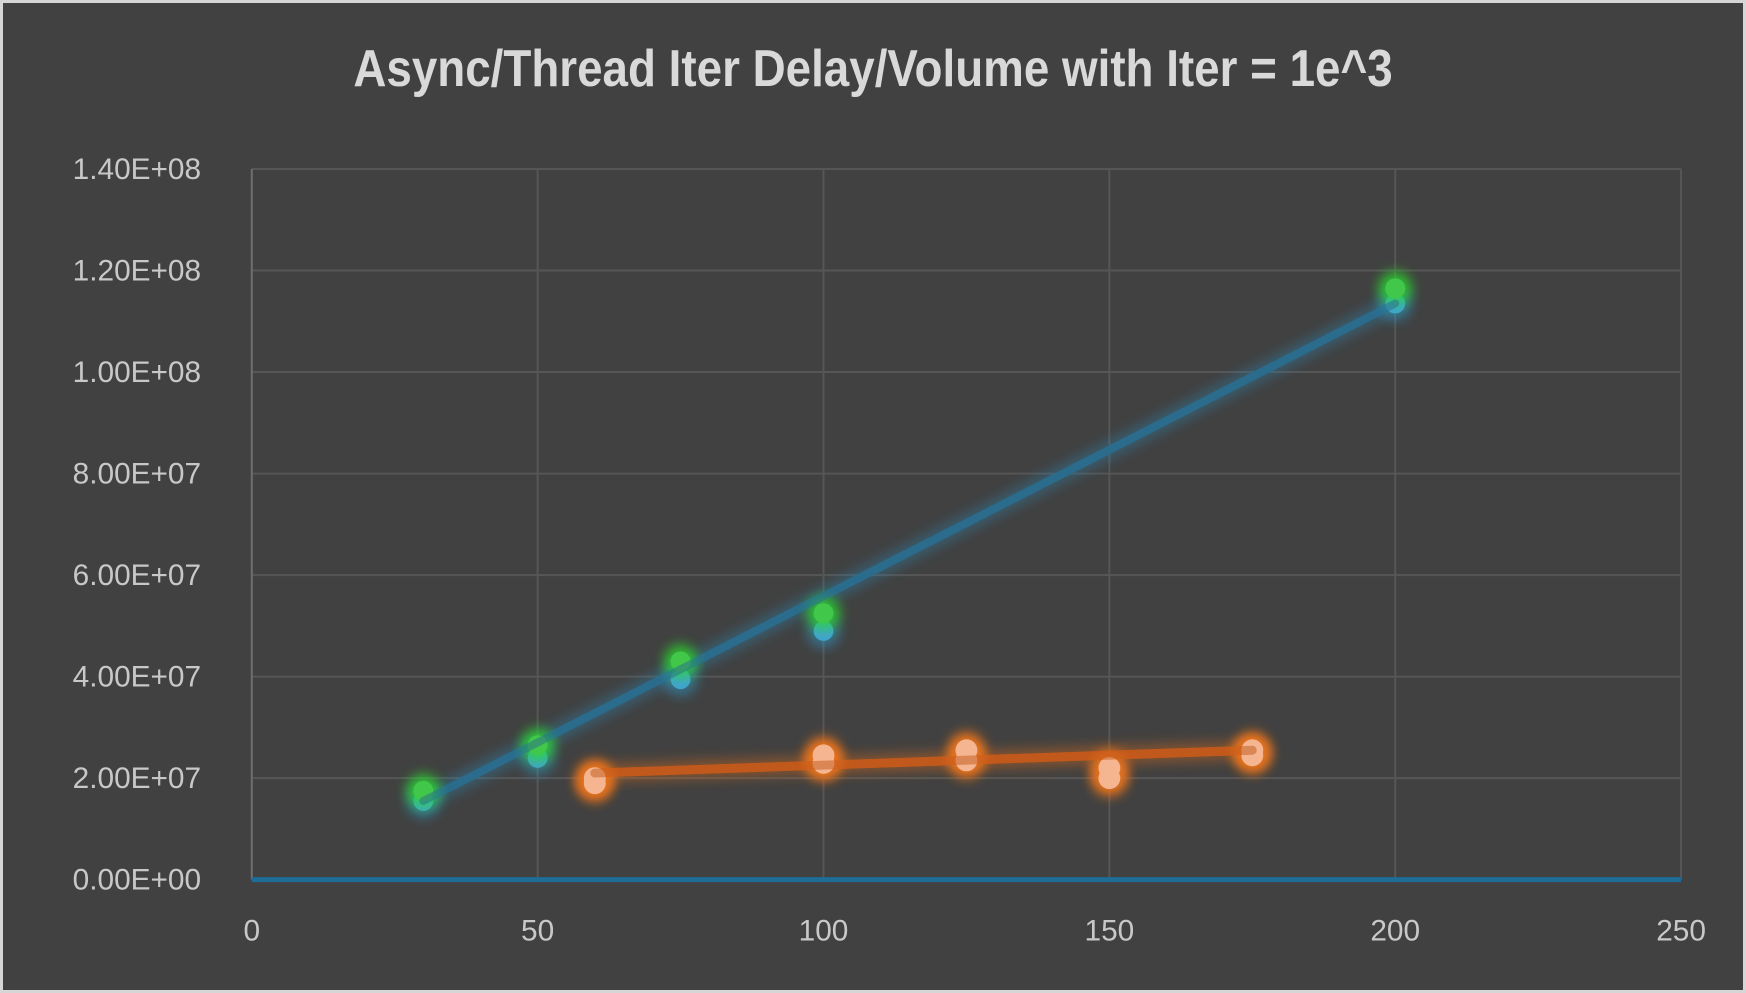  Describe the element at coordinates (251, 930) in the screenshot. I see `x-tick-label: 0` at that location.